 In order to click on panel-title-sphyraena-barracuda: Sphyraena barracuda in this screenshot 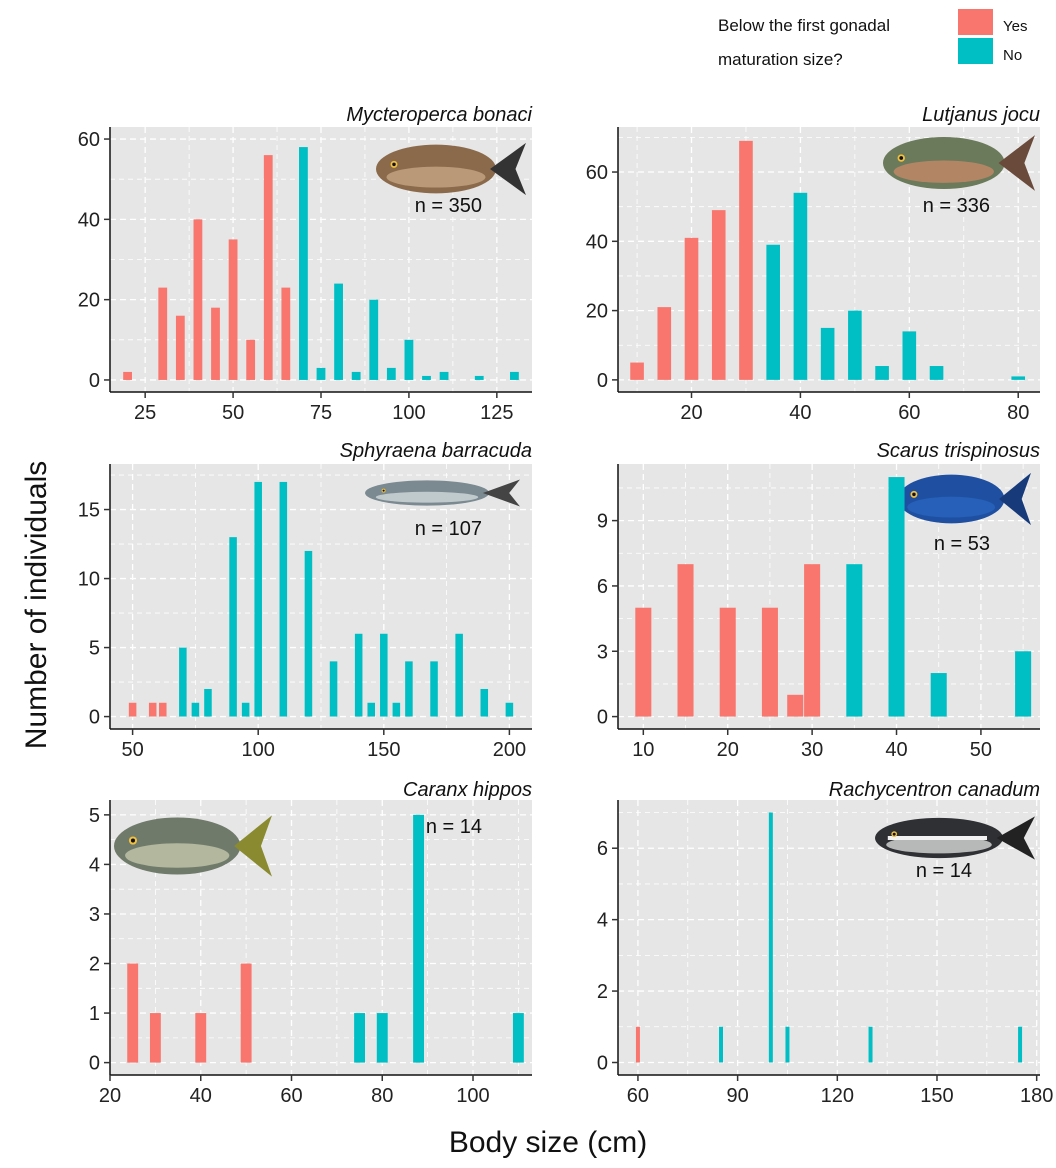, I will do `click(436, 451)`.